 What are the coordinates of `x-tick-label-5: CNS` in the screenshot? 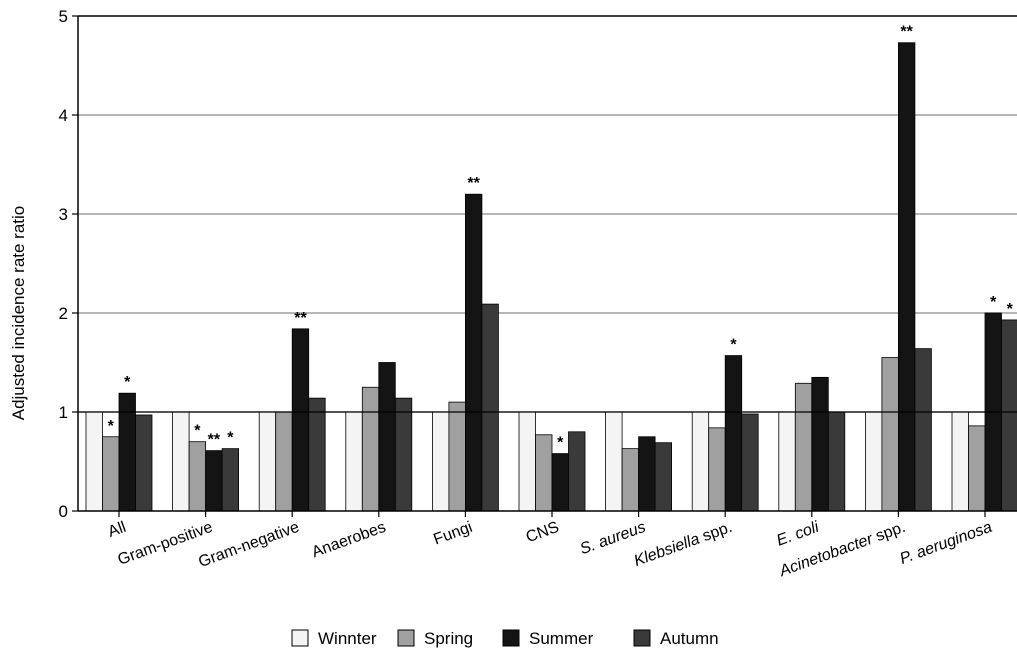 It's located at (543, 533).